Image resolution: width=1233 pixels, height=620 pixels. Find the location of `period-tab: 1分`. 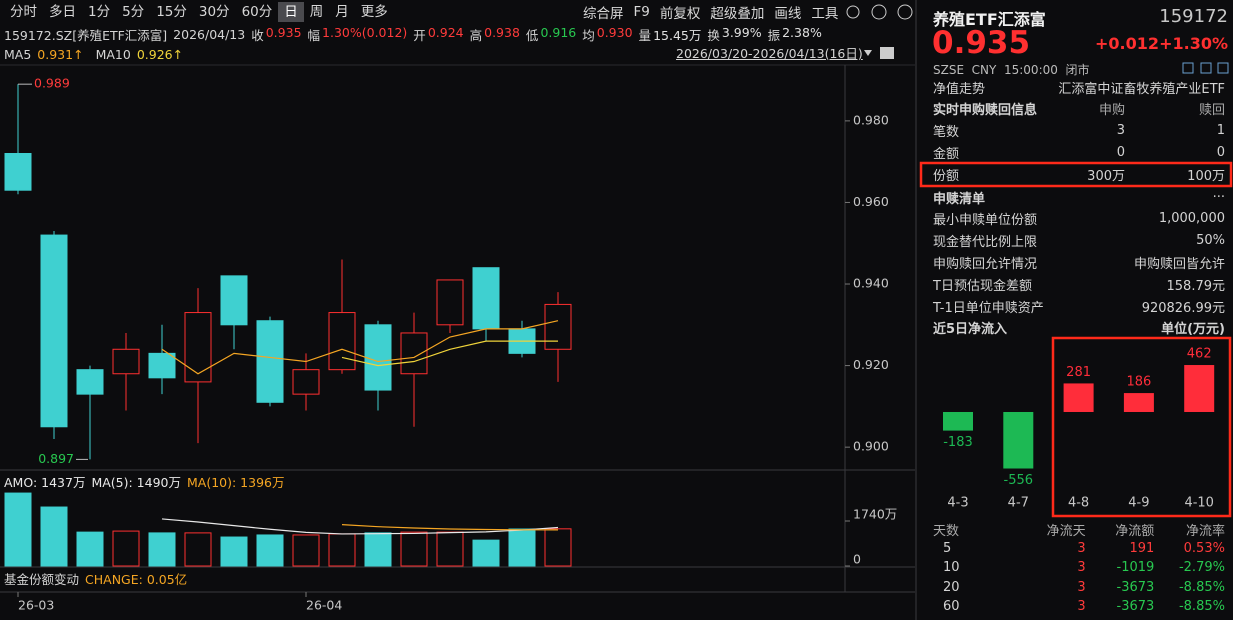

period-tab: 1分 is located at coordinates (99, 12).